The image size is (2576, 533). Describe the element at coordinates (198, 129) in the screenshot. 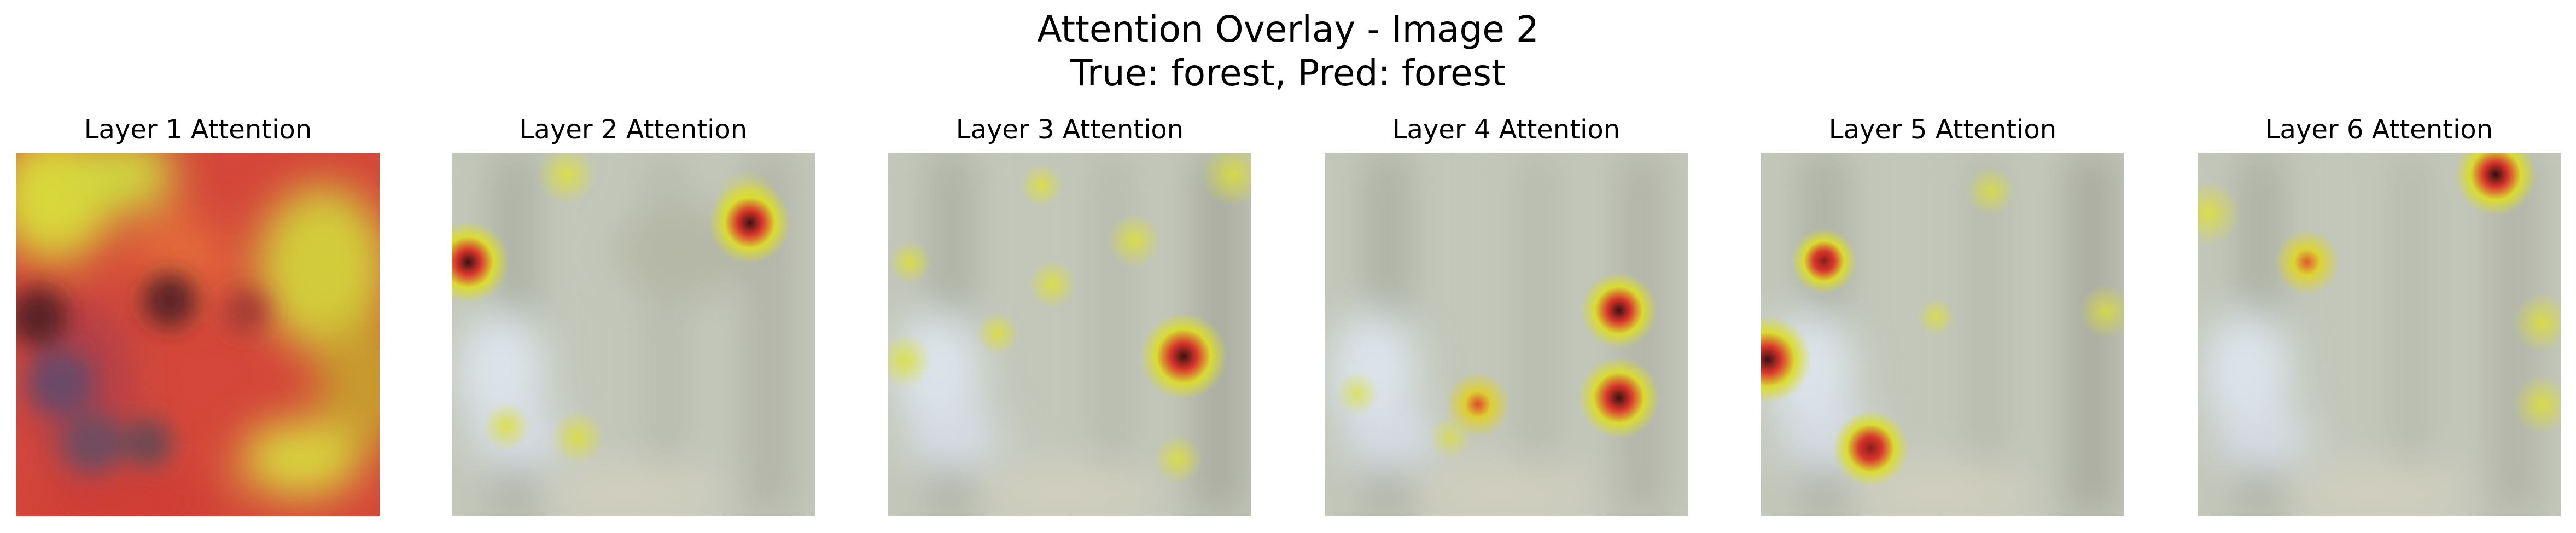

I see `panel-title-layer-1: Layer 1 Attention` at that location.